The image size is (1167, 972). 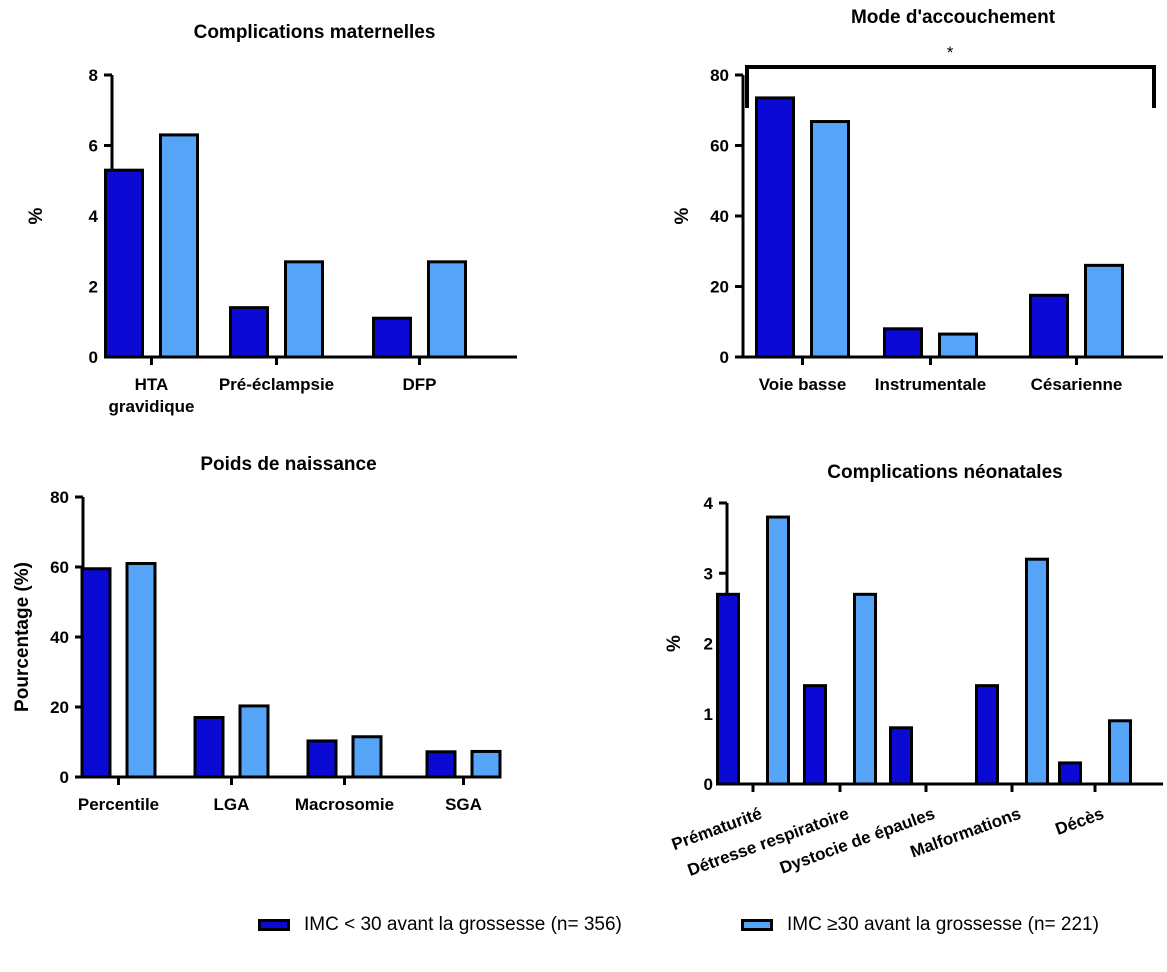 What do you see at coordinates (719, 75) in the screenshot?
I see `chart2-ytick-label: 80` at bounding box center [719, 75].